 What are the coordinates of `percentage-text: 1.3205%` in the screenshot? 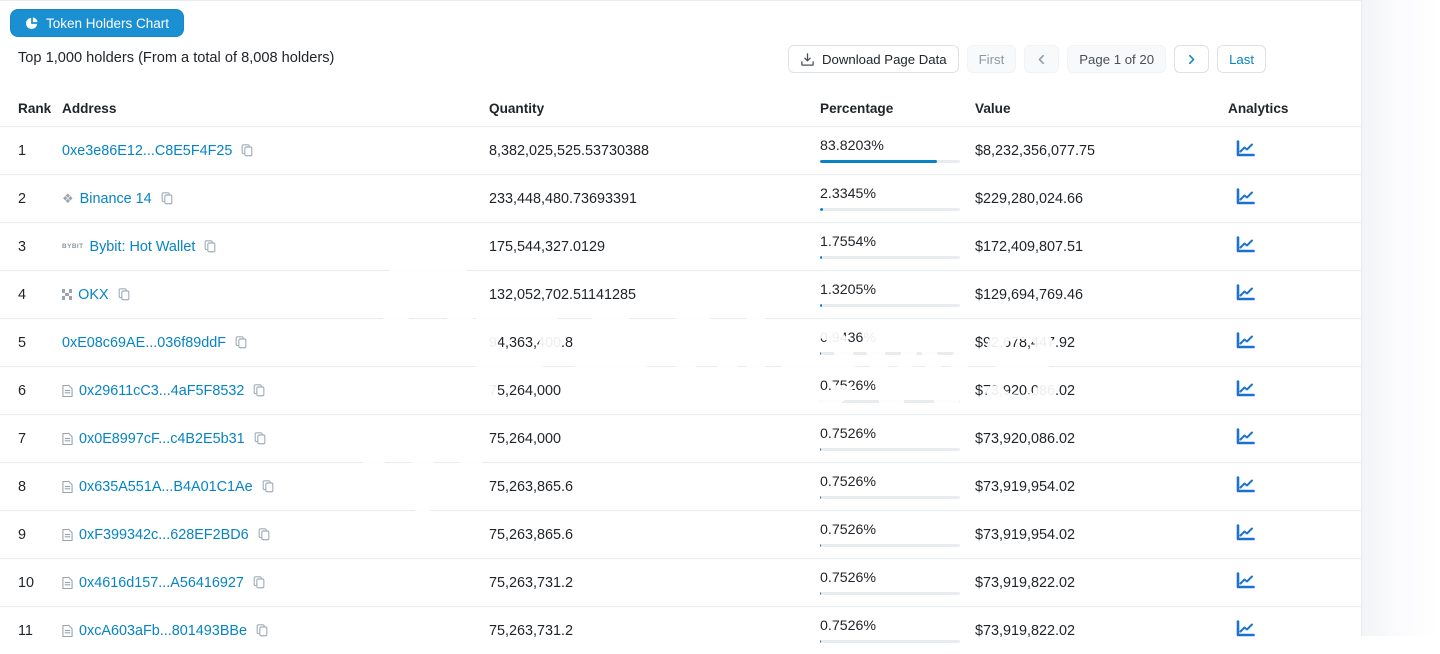 It's located at (848, 290).